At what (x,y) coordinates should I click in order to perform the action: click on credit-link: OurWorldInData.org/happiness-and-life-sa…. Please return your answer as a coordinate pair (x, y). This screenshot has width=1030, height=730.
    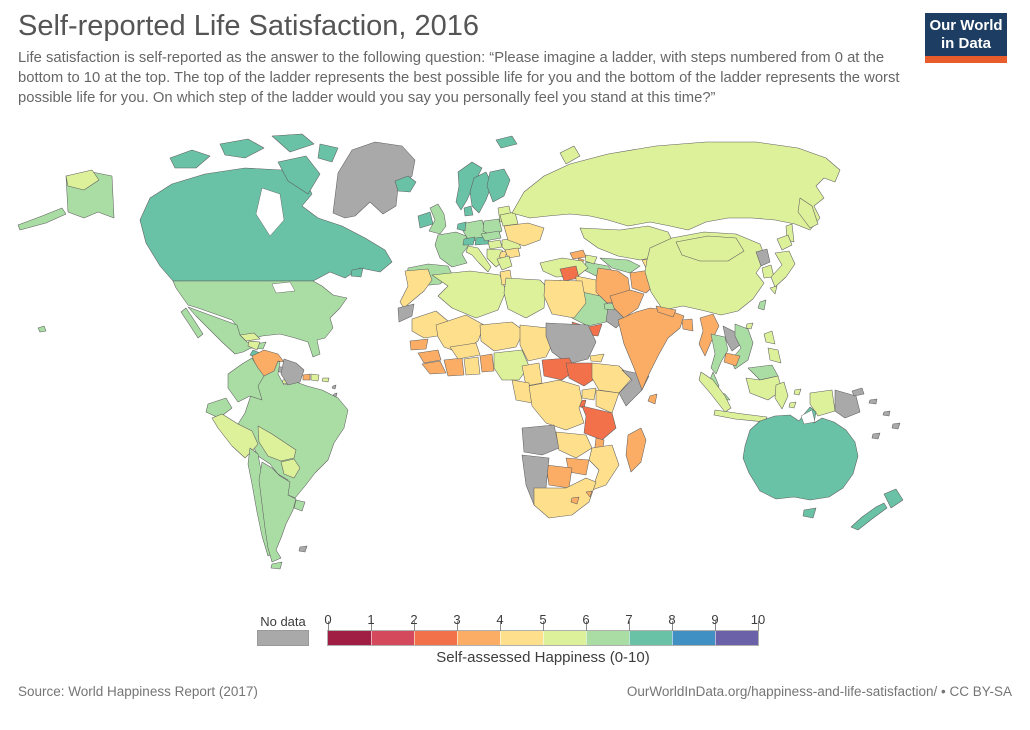
    Looking at the image, I should click on (819, 691).